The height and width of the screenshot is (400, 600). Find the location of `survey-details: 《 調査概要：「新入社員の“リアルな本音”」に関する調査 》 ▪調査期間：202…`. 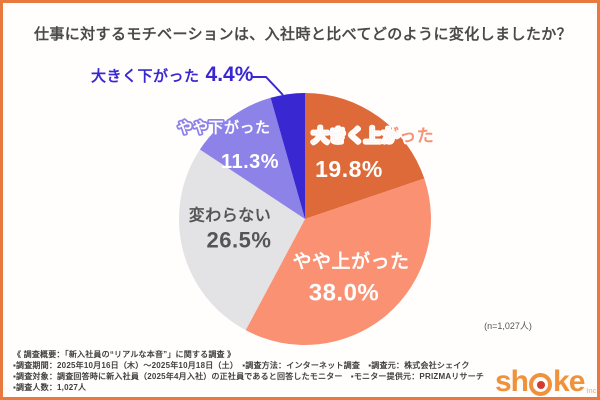

survey-details: 《 調査概要：「新入社員の“リアルな本音”」に関する調査 》 ▪調査期間：202… is located at coordinates (249, 371).